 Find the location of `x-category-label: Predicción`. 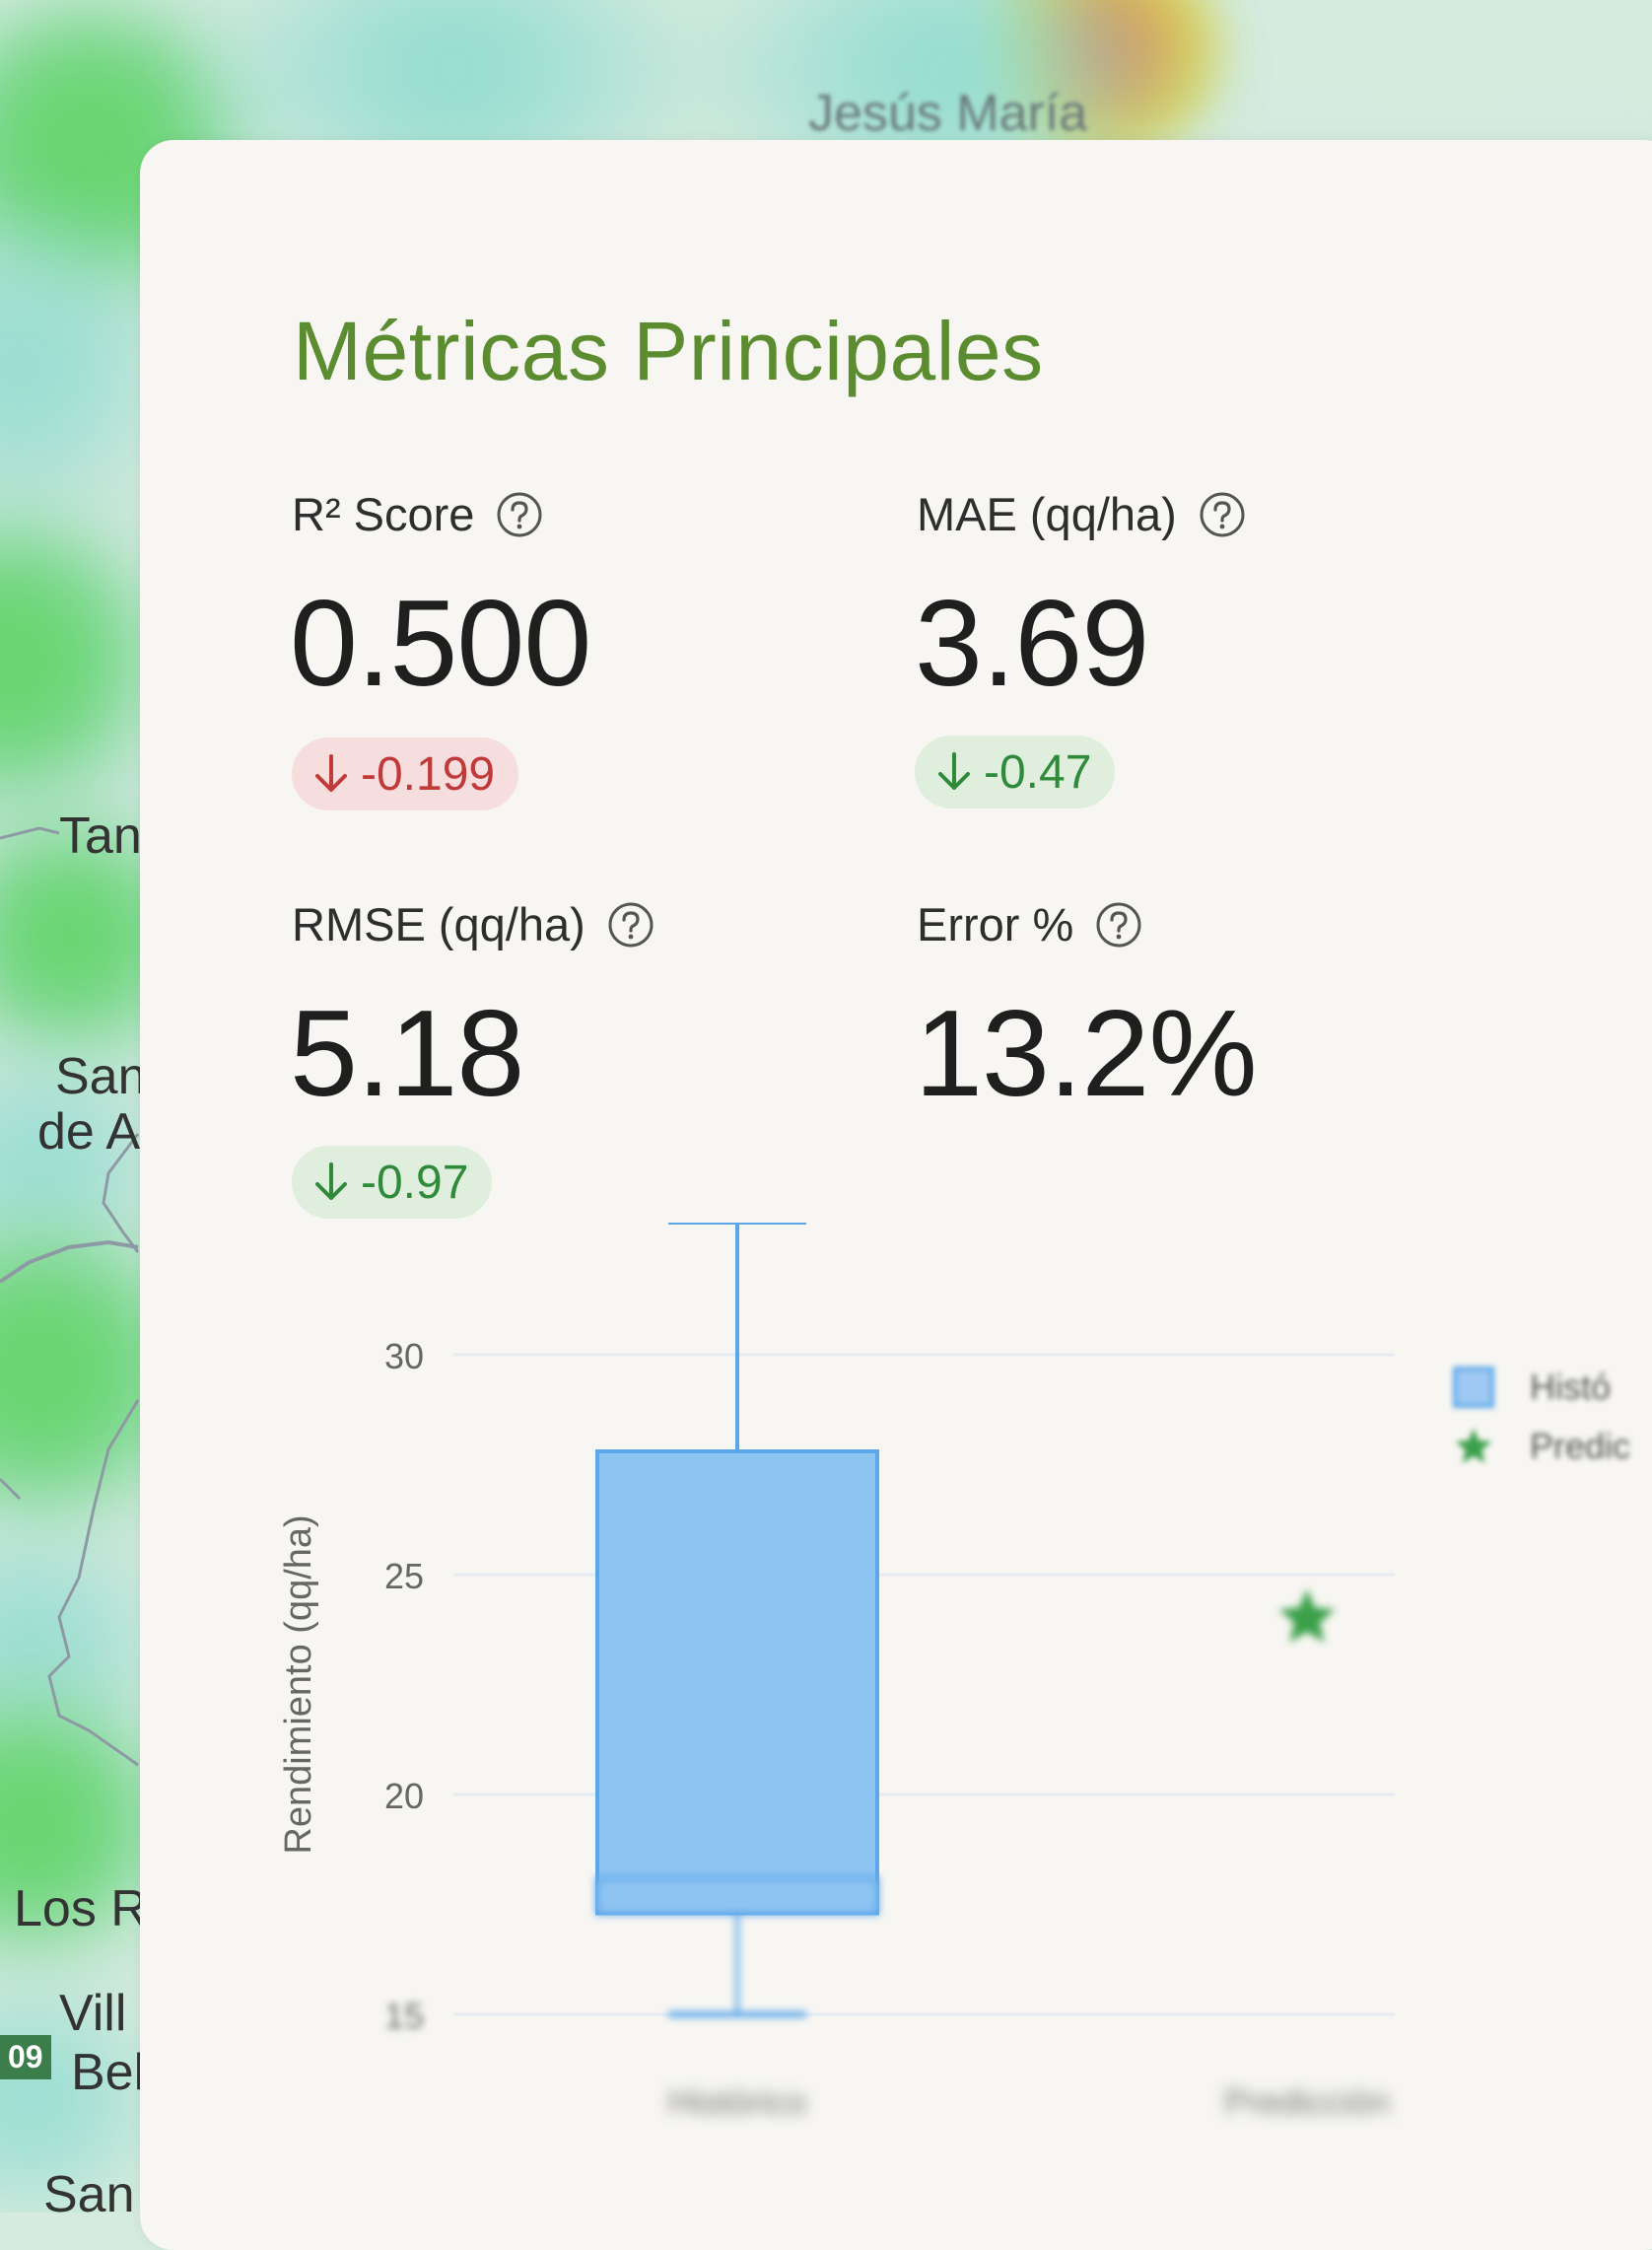

x-category-label: Predicción is located at coordinates (1307, 2101).